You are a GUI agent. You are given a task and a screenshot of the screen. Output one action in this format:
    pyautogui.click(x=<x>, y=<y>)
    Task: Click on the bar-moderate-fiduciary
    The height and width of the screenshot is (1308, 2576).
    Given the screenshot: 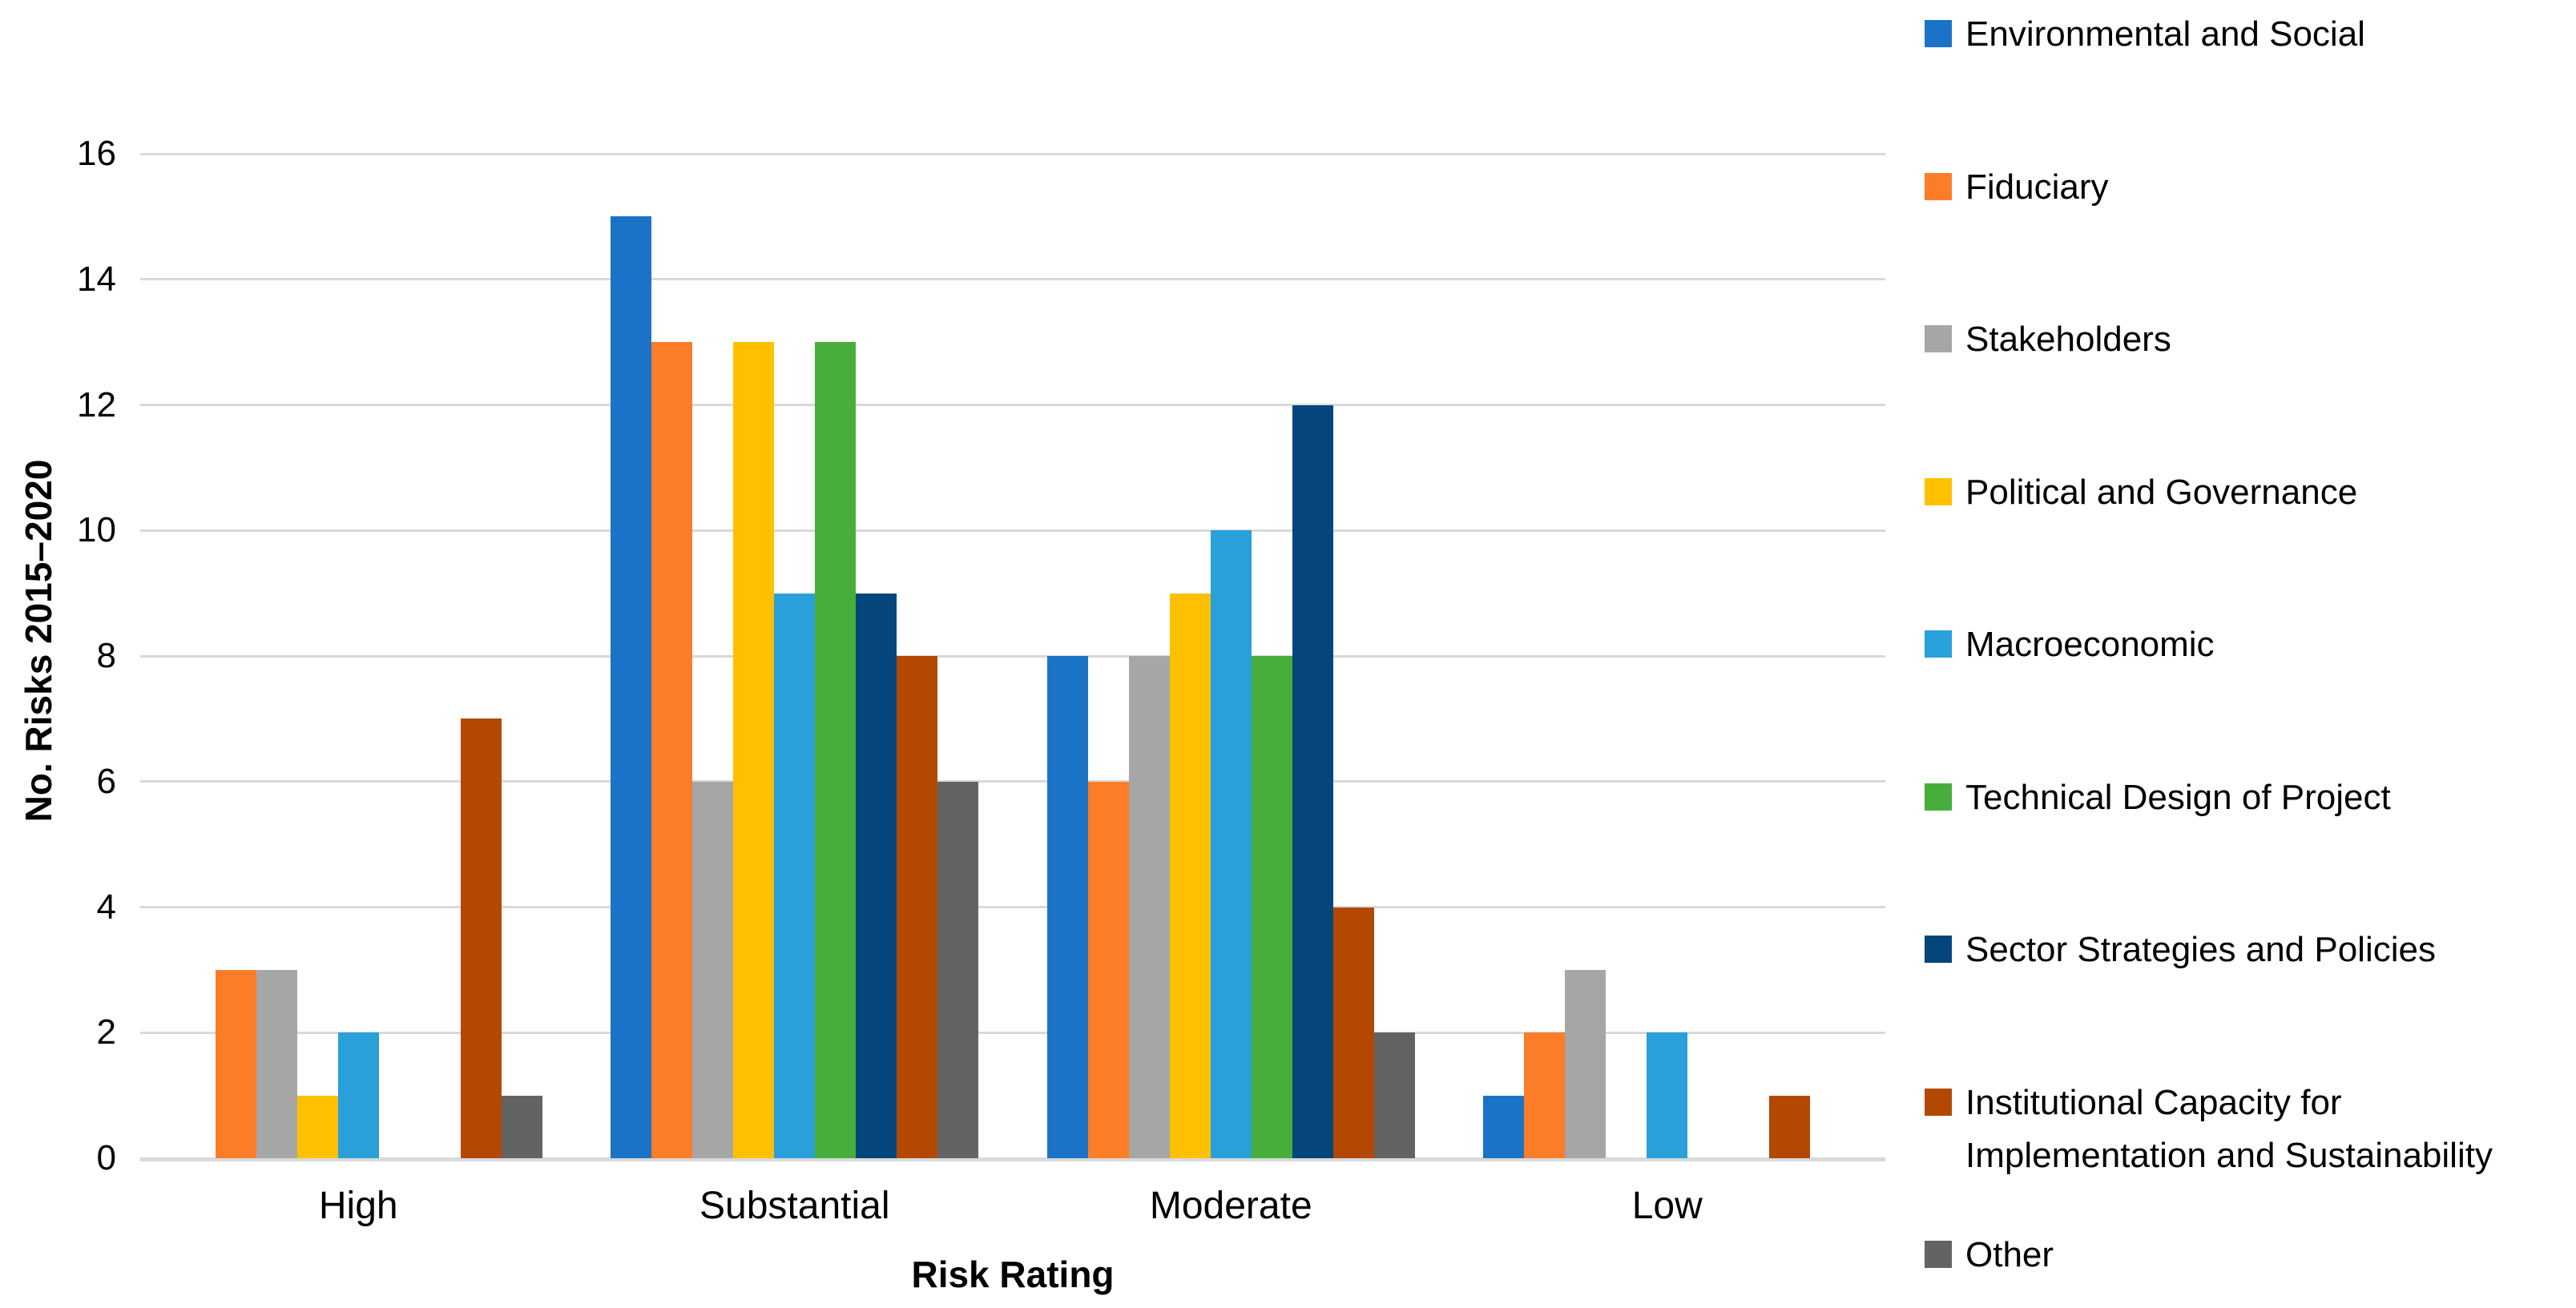 What is the action you would take?
    pyautogui.click(x=1108, y=969)
    